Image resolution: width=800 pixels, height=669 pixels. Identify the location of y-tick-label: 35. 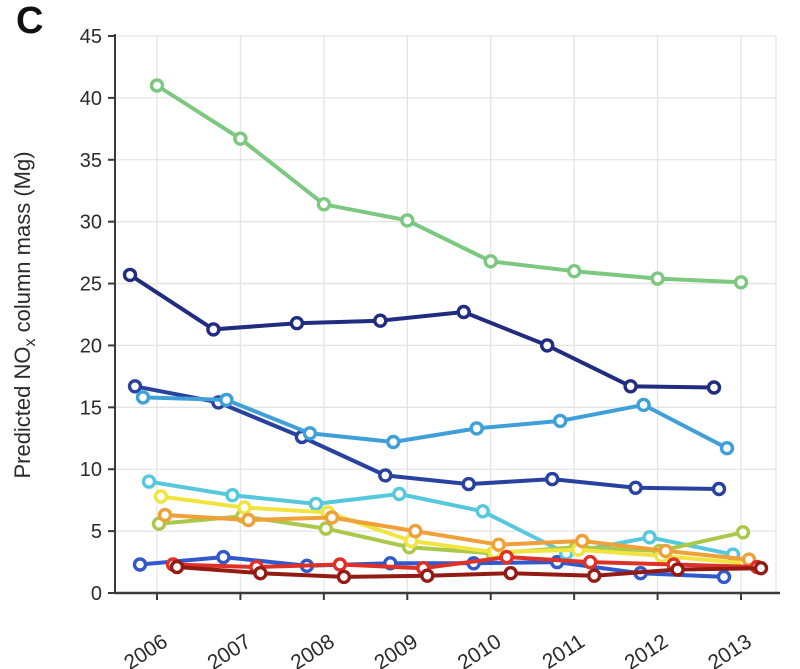
(91, 161).